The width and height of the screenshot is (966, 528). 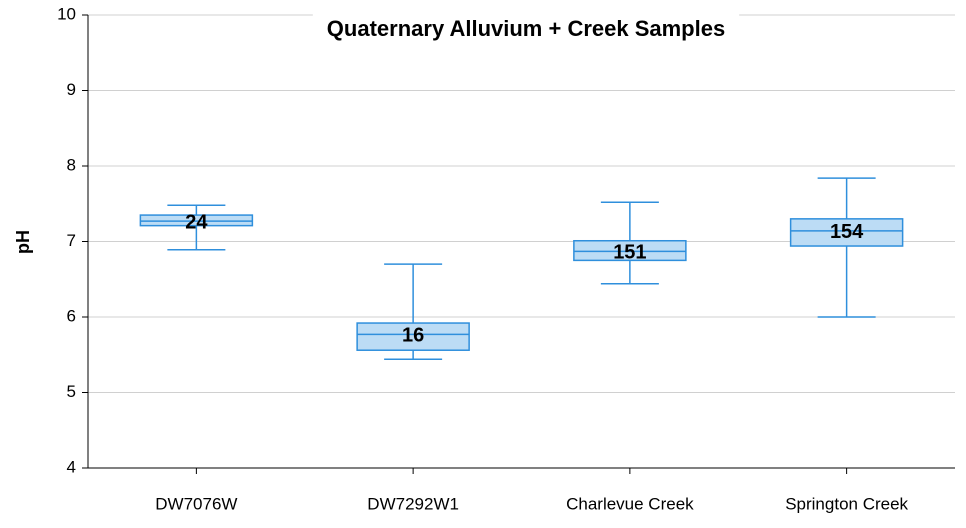 What do you see at coordinates (71, 315) in the screenshot?
I see `y-tick-label: 6` at bounding box center [71, 315].